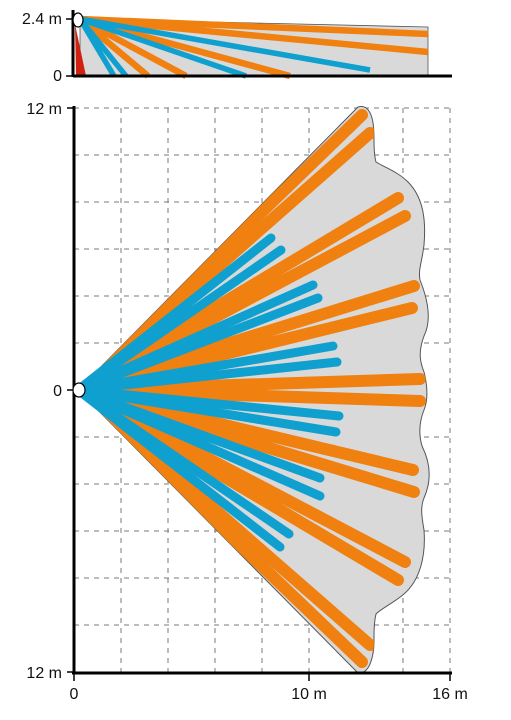  What do you see at coordinates (74, 694) in the screenshot?
I see `x-origin-label: 0` at bounding box center [74, 694].